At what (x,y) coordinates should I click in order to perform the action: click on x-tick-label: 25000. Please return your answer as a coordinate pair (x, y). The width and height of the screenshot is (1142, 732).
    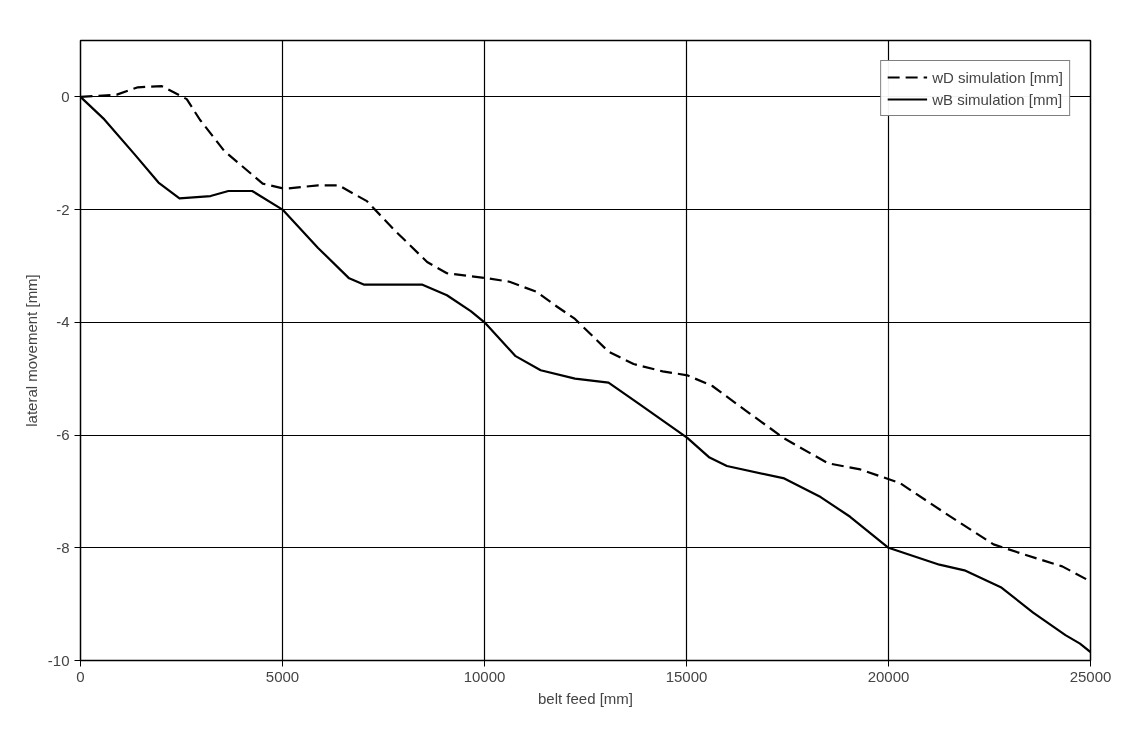
    Looking at the image, I should click on (1090, 676).